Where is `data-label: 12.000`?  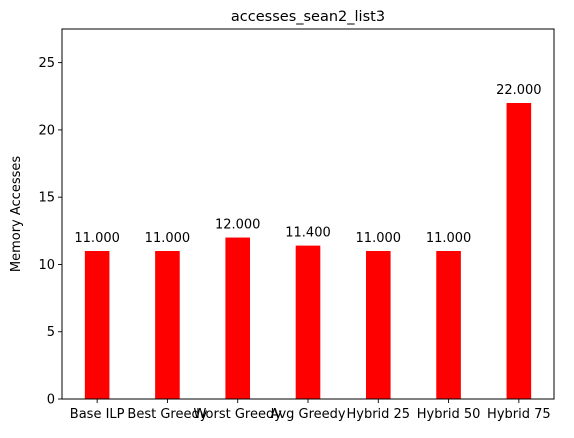
data-label: 12.000 is located at coordinates (238, 225).